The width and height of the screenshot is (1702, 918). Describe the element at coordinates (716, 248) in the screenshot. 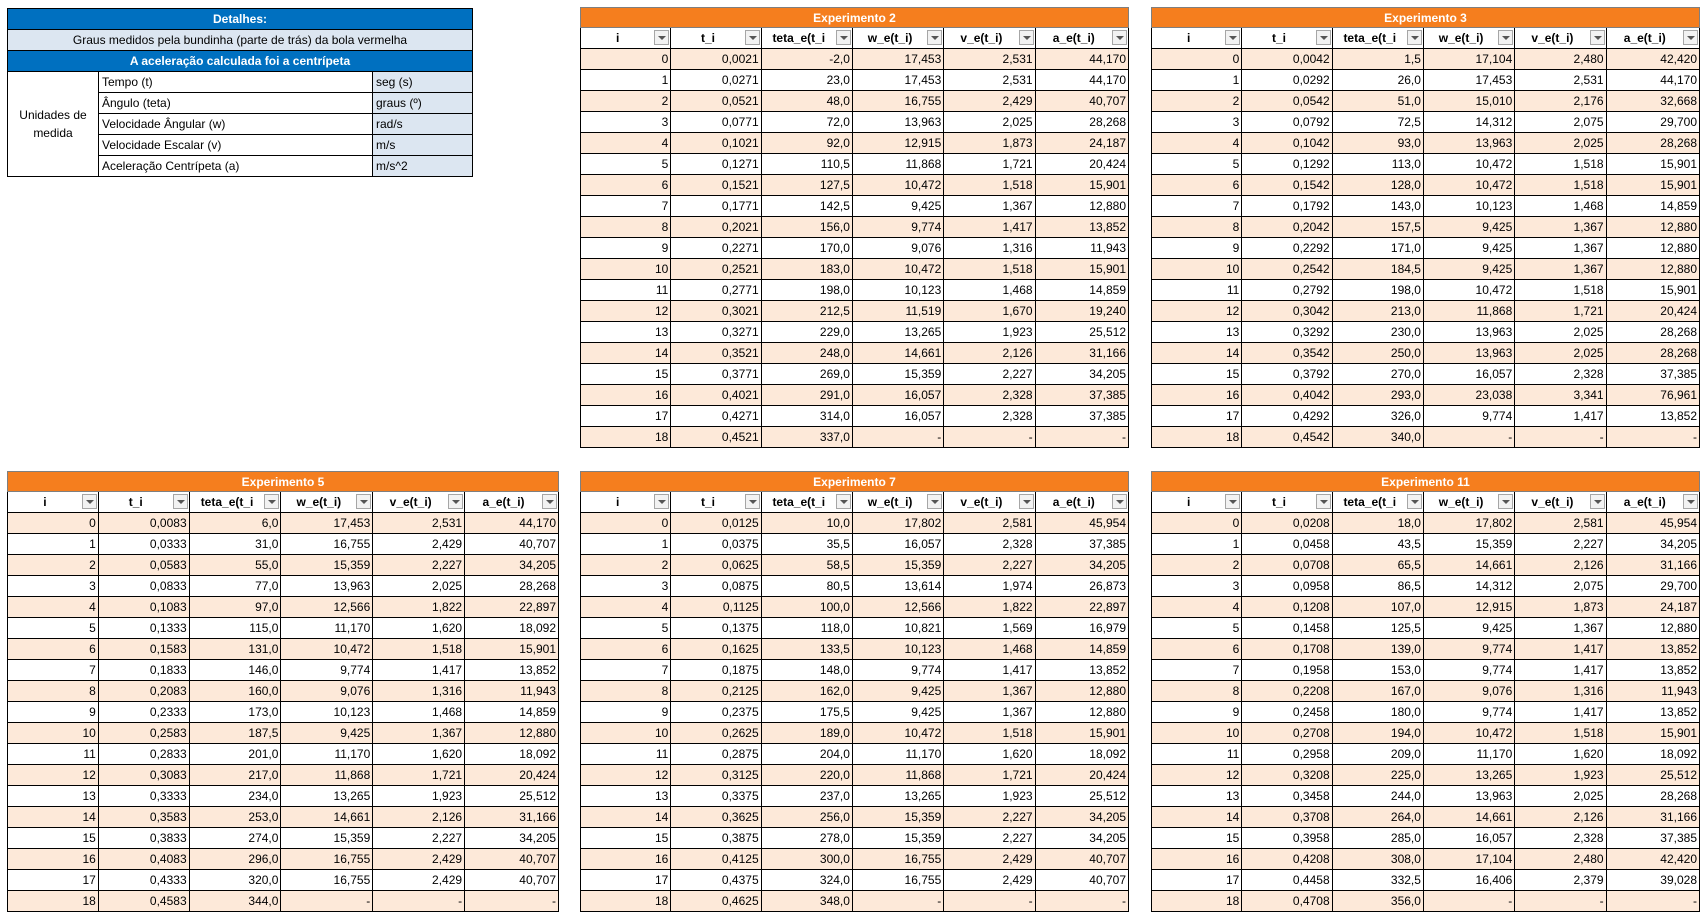

I see `cell-t: 0,2271` at that location.